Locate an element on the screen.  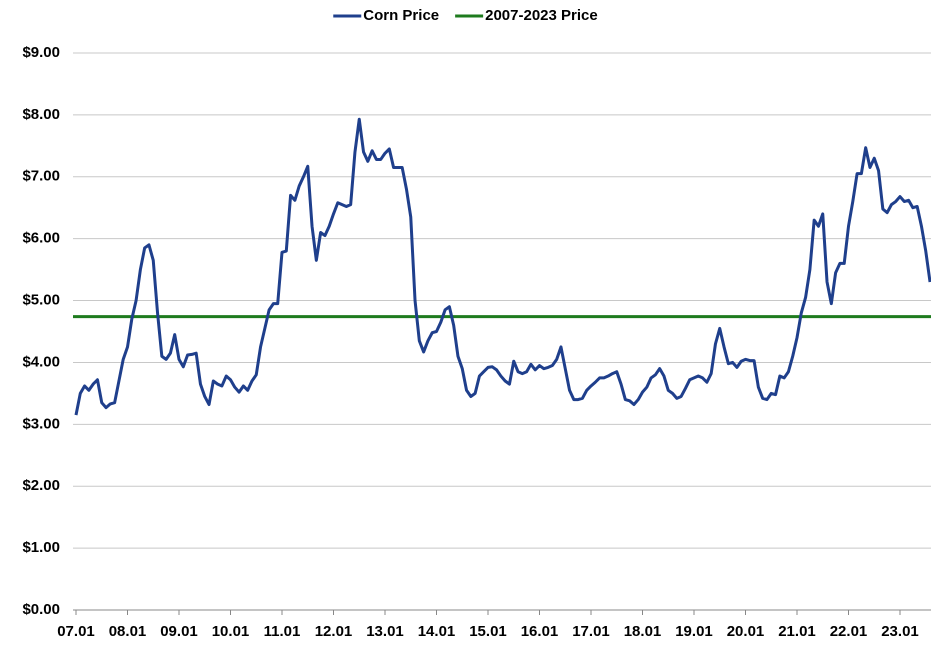
x-tick-label: 16.01 is located at coordinates (540, 631).